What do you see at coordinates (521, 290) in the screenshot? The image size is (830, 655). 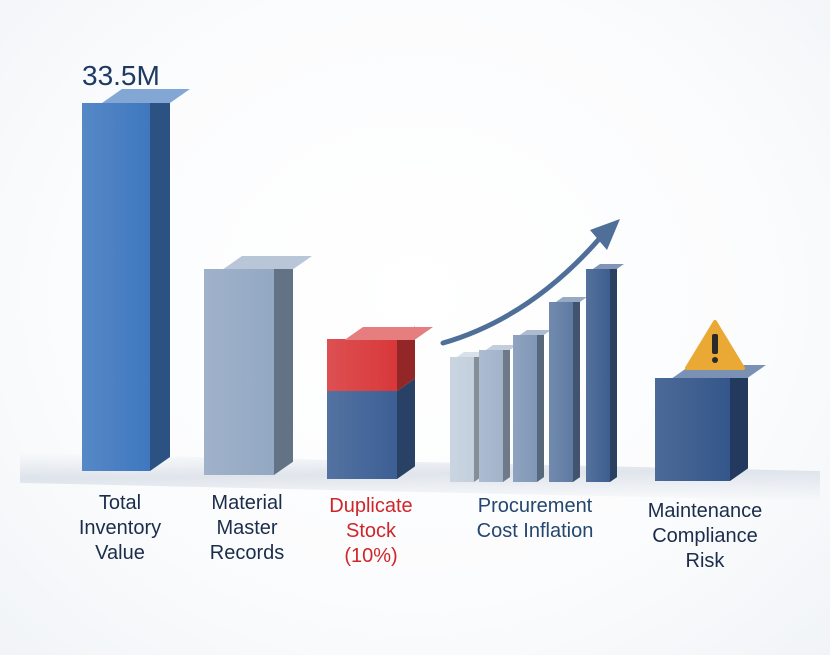 I see `trend-arrow-icon` at bounding box center [521, 290].